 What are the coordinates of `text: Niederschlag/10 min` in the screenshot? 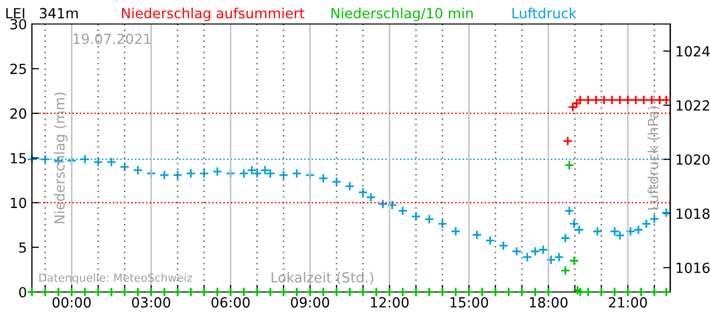 It's located at (402, 15).